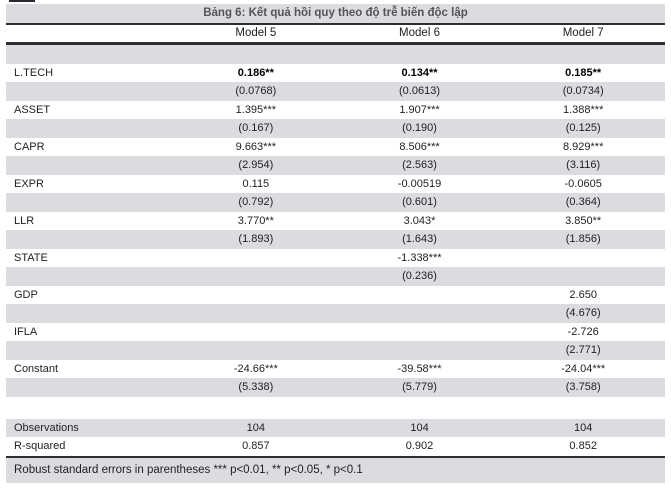 Image resolution: width=671 pixels, height=488 pixels. I want to click on cell-model-6: -39.58***, so click(419, 368).